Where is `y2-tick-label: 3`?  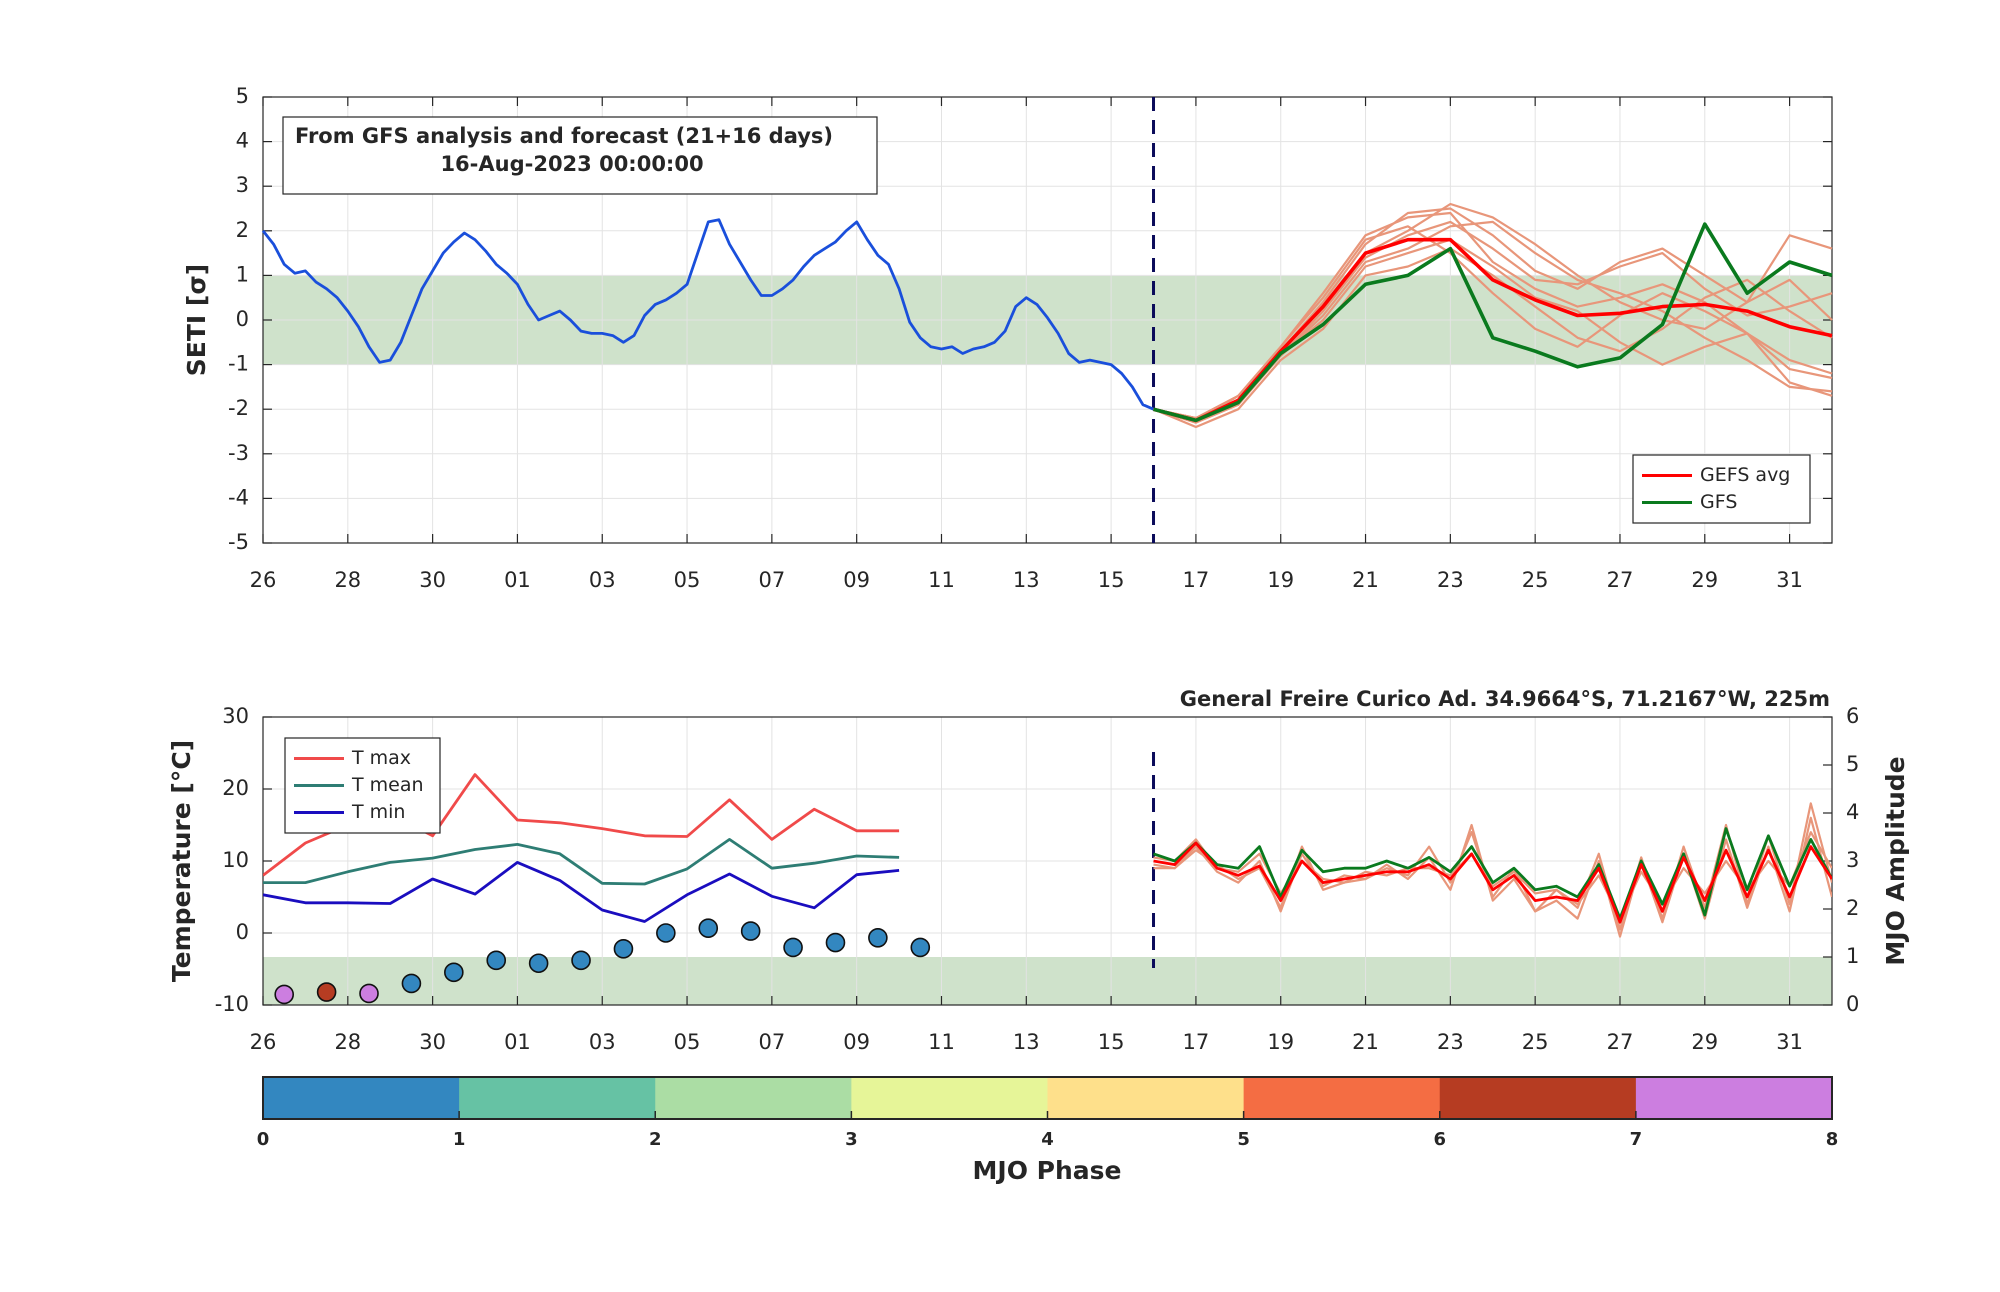 y2-tick-label: 3 is located at coordinates (1852, 860).